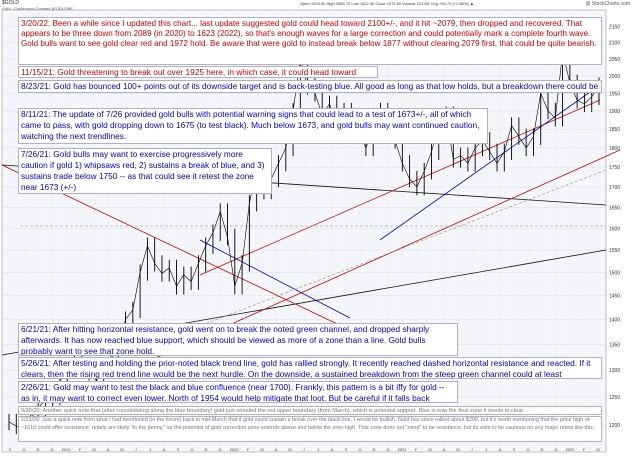 The height and width of the screenshot is (473, 640). What do you see at coordinates (235, 449) in the screenshot?
I see `x-tick-label: 2020` at bounding box center [235, 449].